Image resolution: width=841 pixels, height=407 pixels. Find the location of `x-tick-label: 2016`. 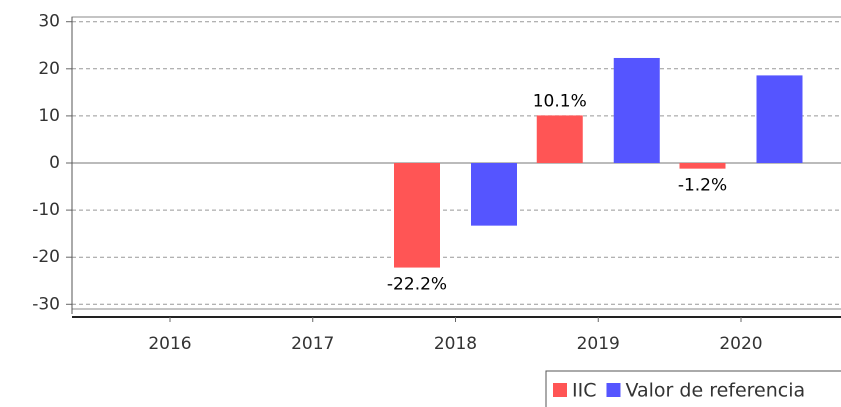

x-tick-label: 2016 is located at coordinates (169, 344).